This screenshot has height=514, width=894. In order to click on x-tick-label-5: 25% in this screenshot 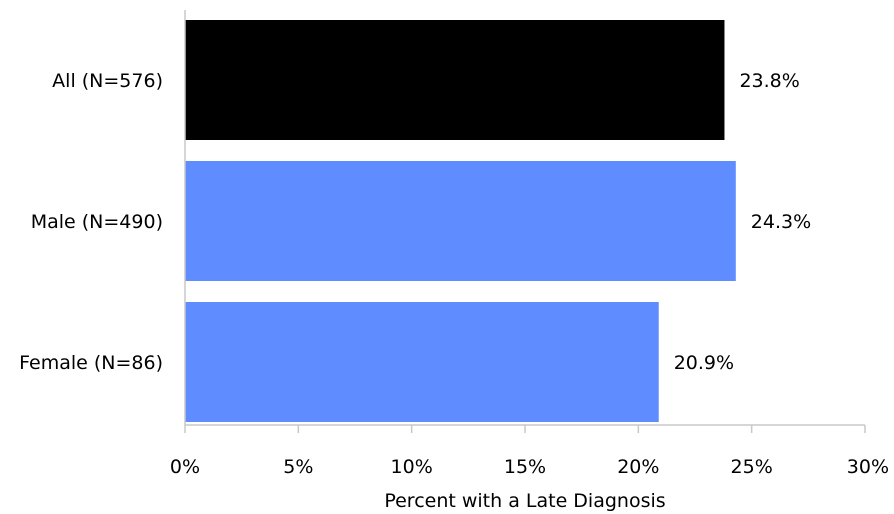, I will do `click(752, 467)`.